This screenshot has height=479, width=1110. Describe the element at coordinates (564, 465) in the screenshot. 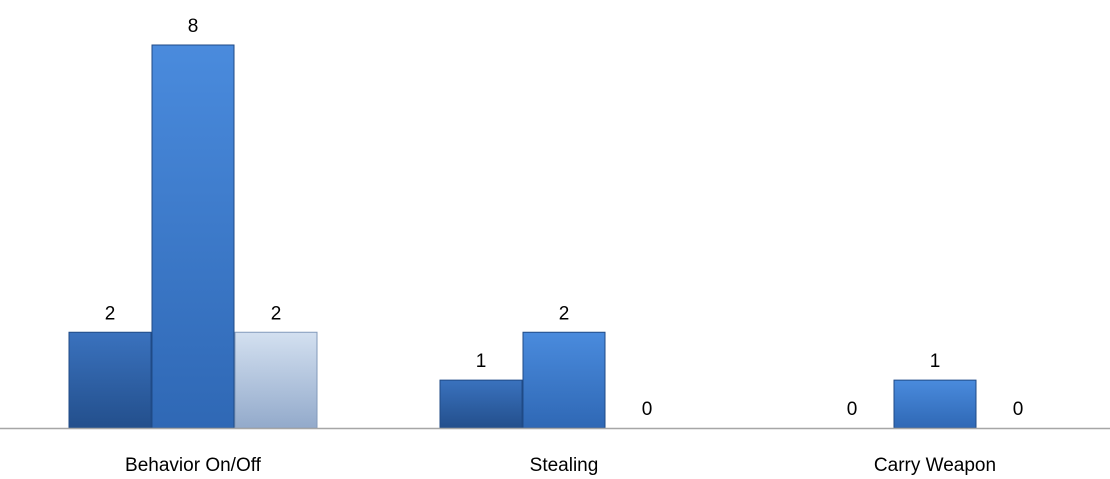

I see `category-label-1: Stealing` at that location.